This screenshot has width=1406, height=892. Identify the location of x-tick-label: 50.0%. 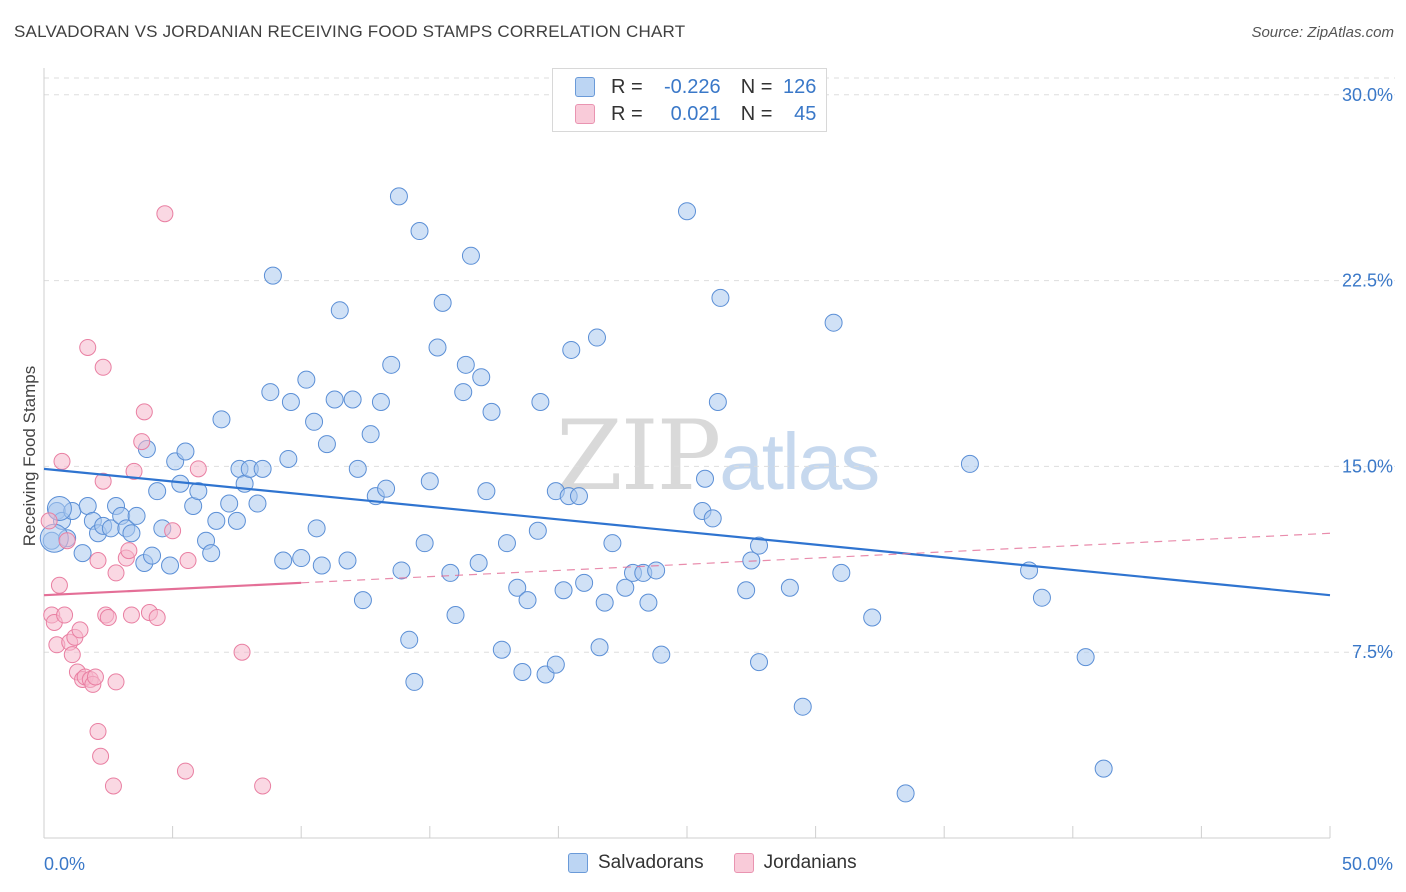
(1367, 864).